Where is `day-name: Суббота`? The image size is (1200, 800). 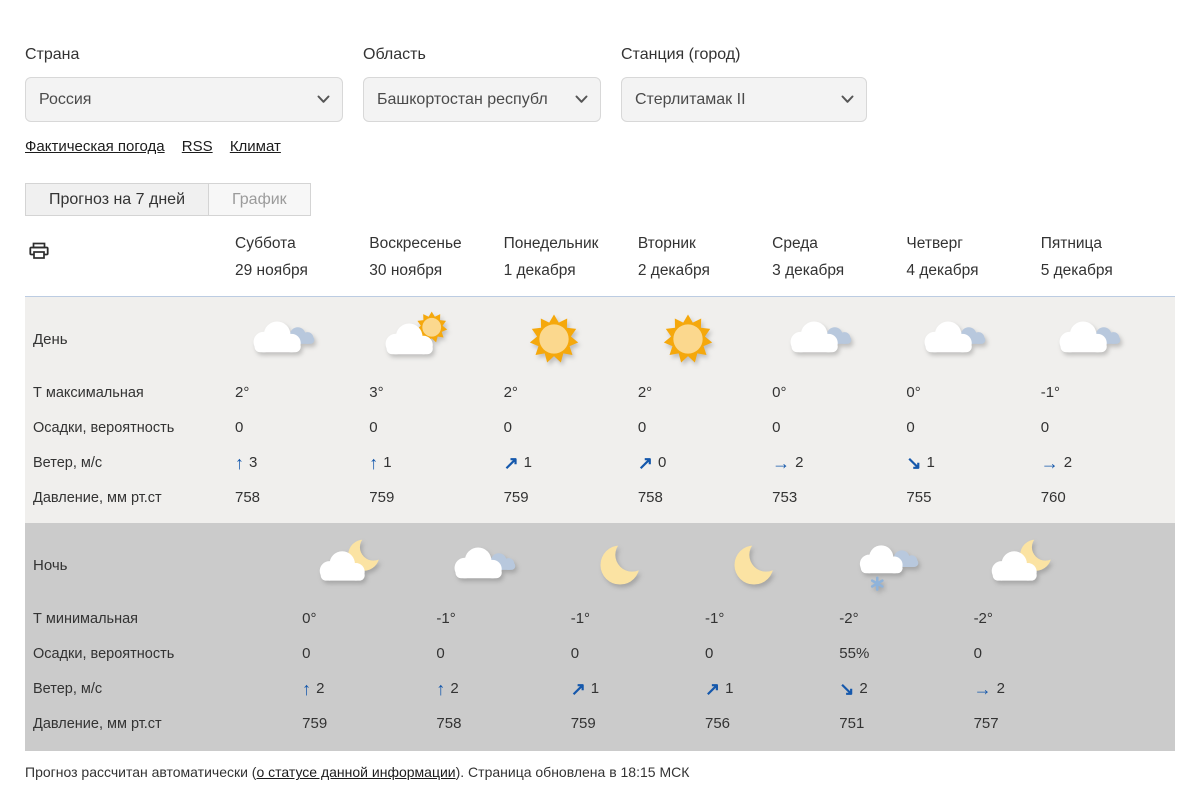
day-name: Суббота is located at coordinates (265, 243).